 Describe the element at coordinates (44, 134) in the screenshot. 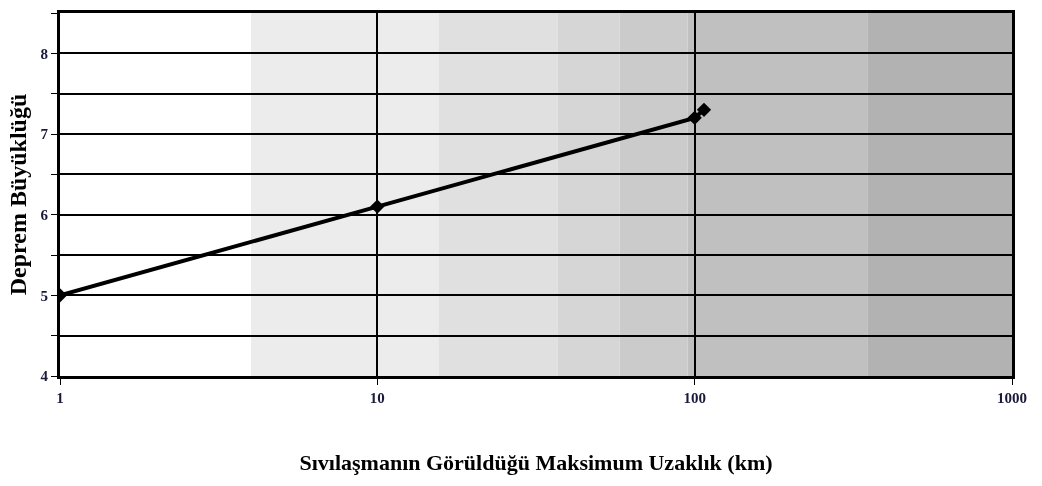

I see `y-tick-label: 7` at that location.